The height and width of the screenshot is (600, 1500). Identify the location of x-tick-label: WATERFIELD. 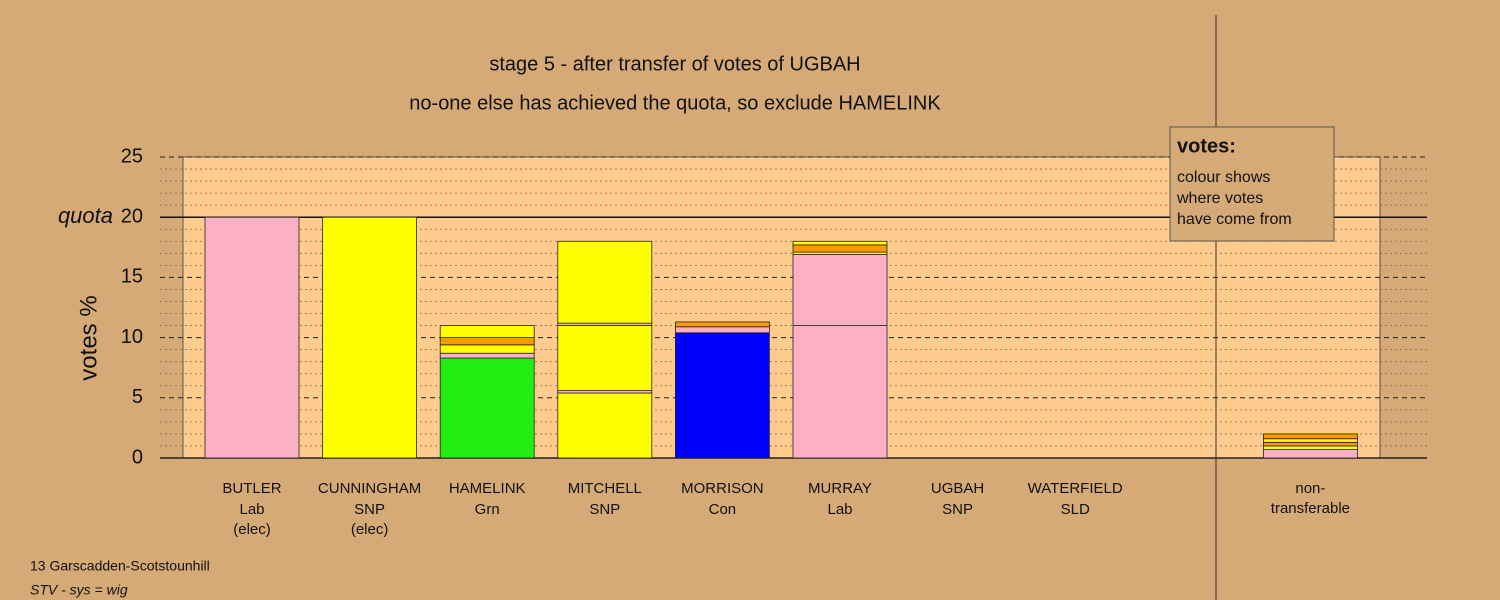
(1075, 488).